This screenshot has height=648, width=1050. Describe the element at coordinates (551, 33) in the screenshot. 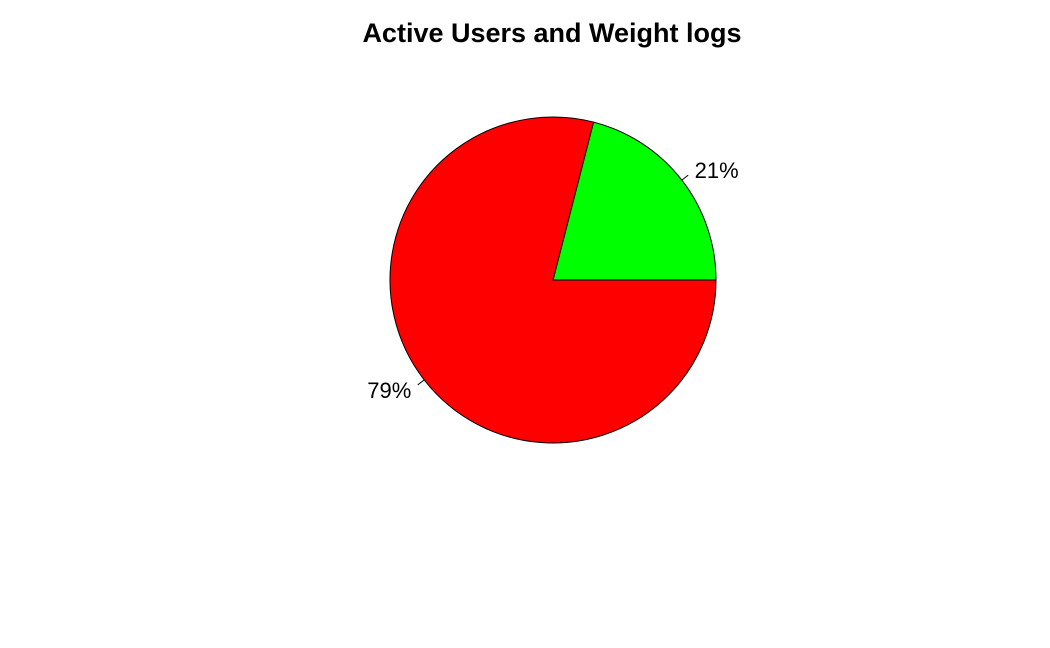

I see `chart-title: Active Users and Weight logs` at that location.